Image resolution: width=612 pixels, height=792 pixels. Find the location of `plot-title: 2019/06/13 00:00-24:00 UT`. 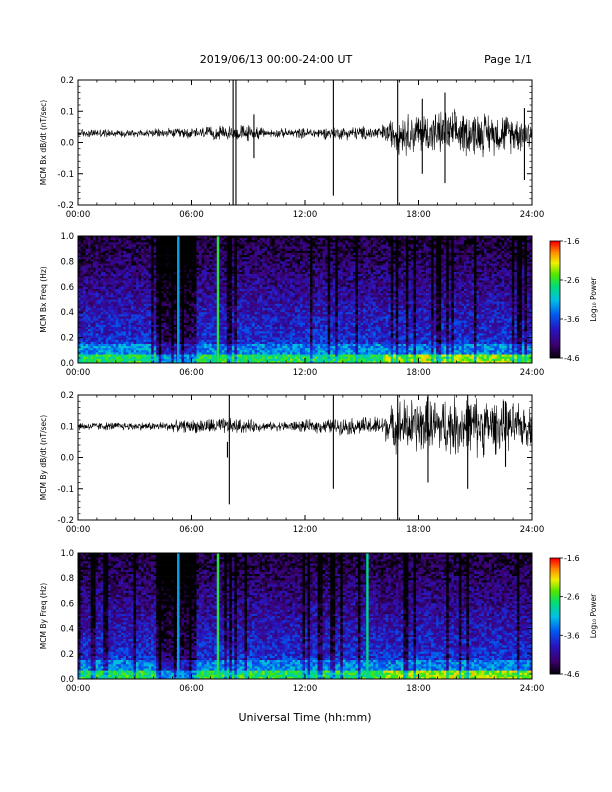

plot-title: 2019/06/13 00:00-24:00 UT is located at coordinates (276, 59).